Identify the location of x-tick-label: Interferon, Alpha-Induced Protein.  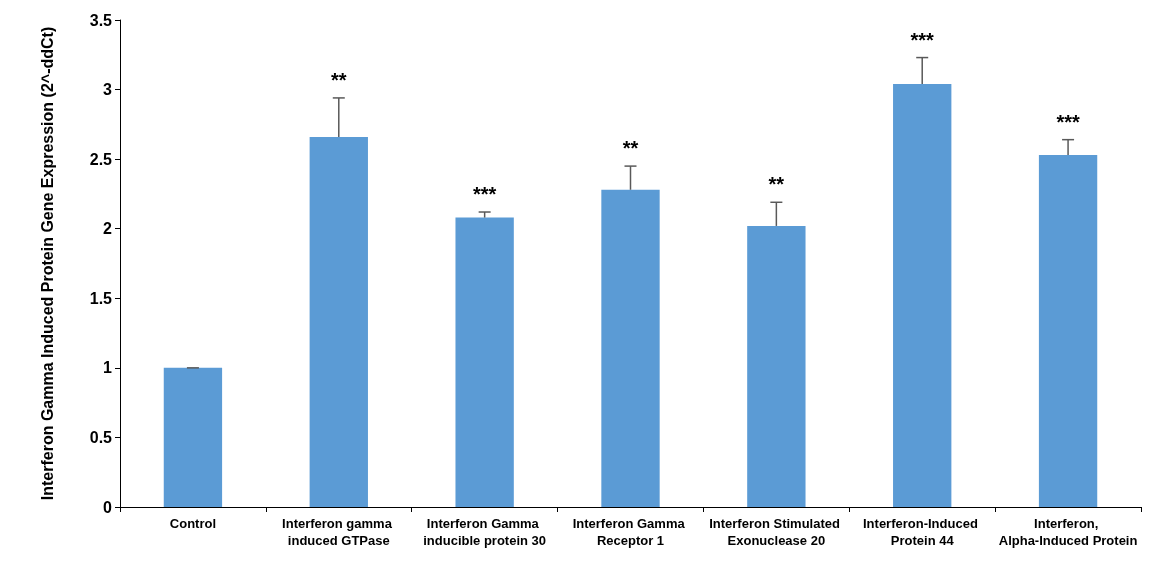
(1068, 532).